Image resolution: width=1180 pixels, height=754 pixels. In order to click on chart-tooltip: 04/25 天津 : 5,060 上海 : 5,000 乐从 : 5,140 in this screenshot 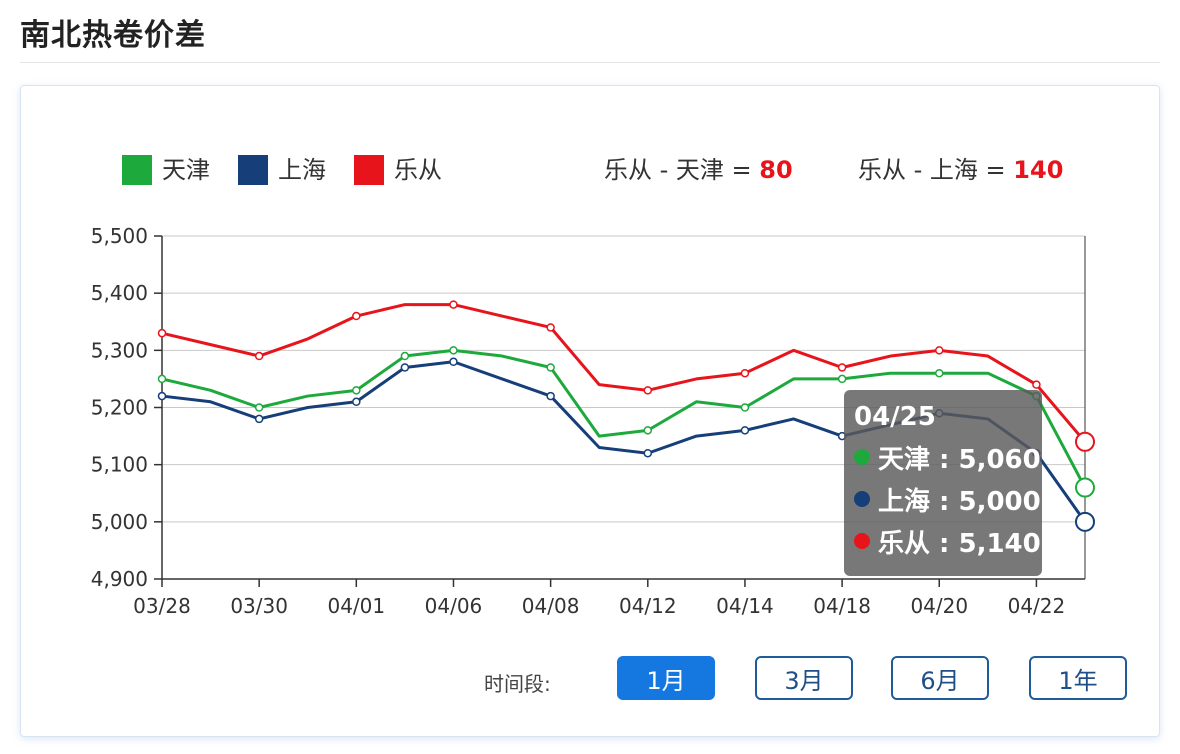, I will do `click(943, 483)`.